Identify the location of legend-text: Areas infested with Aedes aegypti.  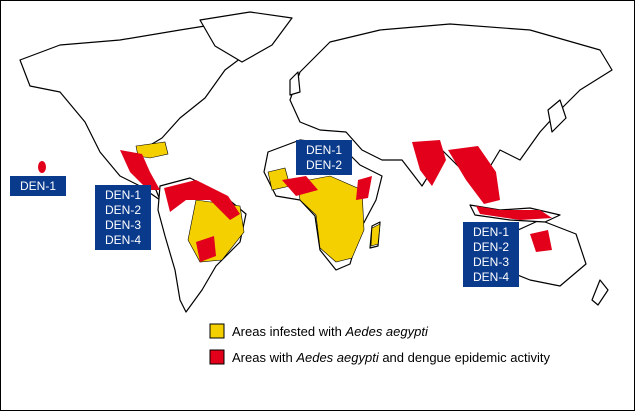
(330, 331).